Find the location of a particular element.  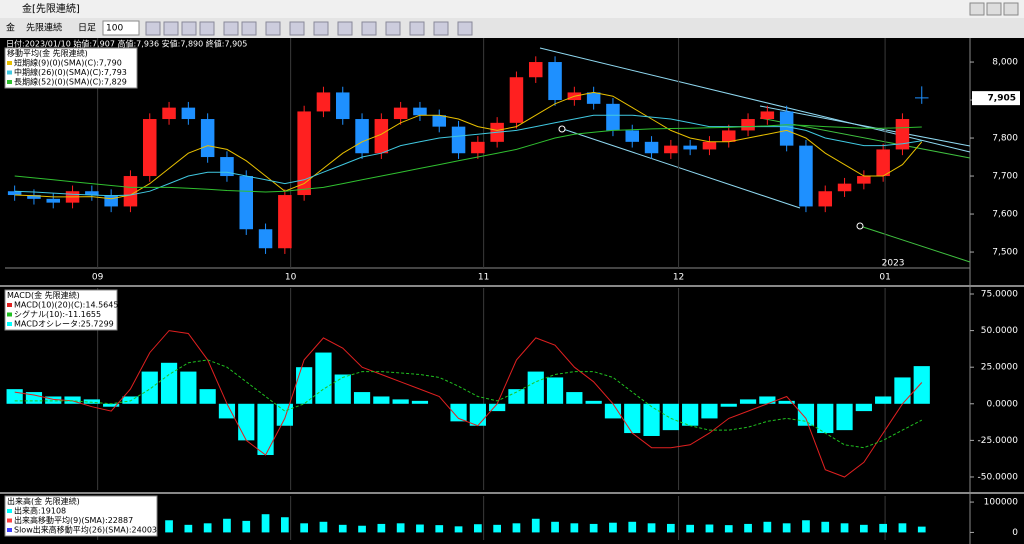

year-label: 2023 is located at coordinates (893, 264).